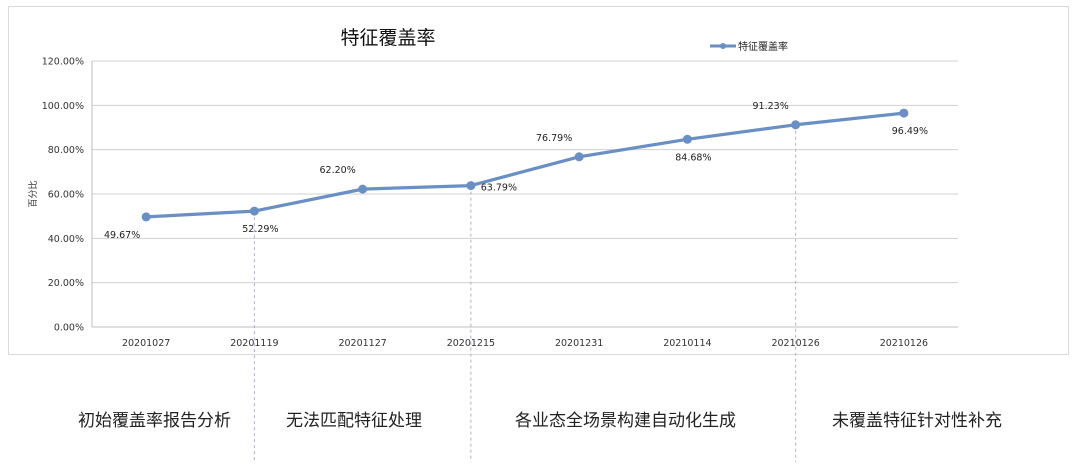 The image size is (1080, 467). Describe the element at coordinates (66, 150) in the screenshot. I see `y-tick-label: 80.00%` at that location.